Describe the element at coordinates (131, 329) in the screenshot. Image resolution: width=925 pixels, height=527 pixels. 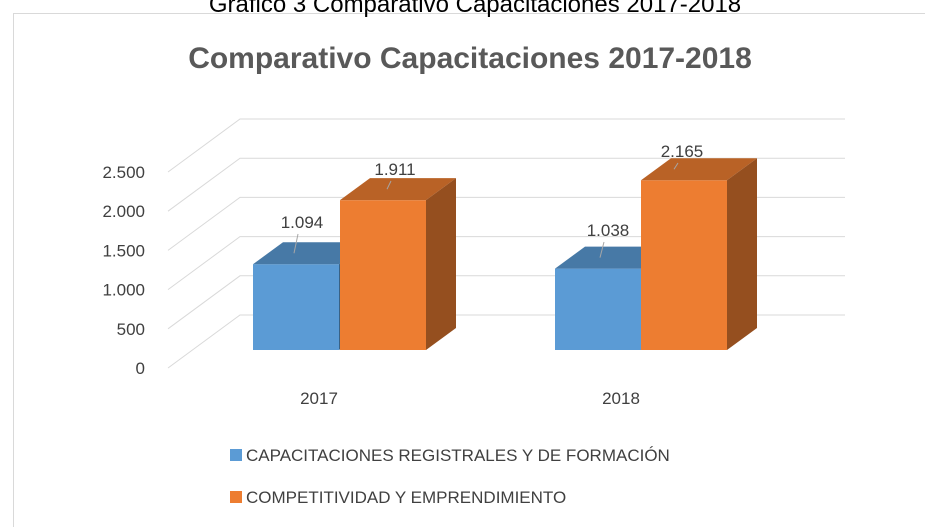
I see `y-tick-label: 500` at that location.